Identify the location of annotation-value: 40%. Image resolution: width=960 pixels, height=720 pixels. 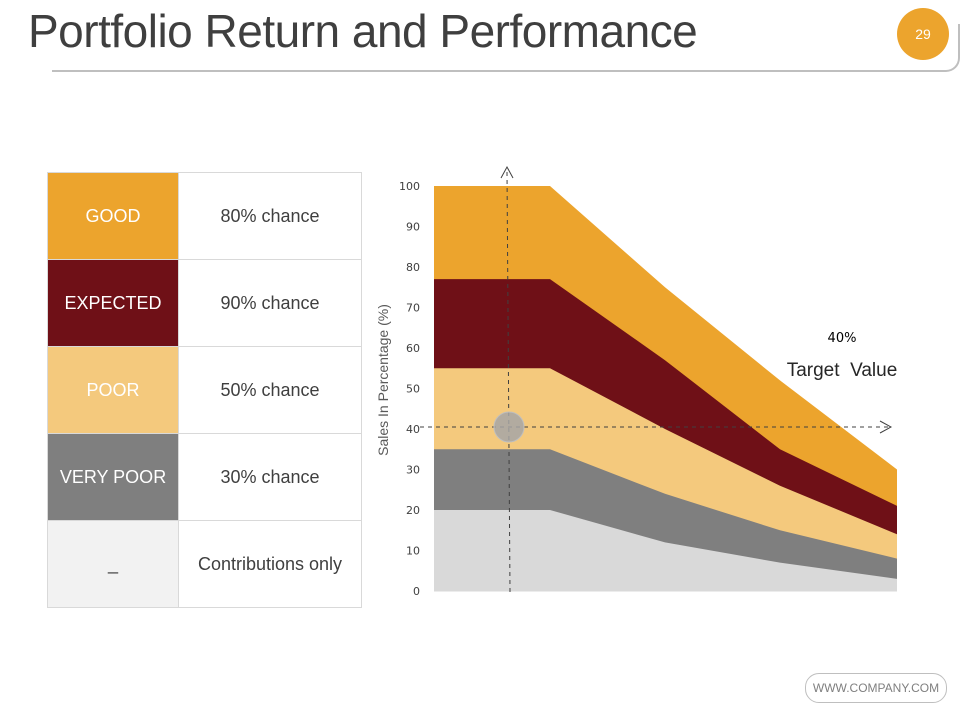
(842, 338).